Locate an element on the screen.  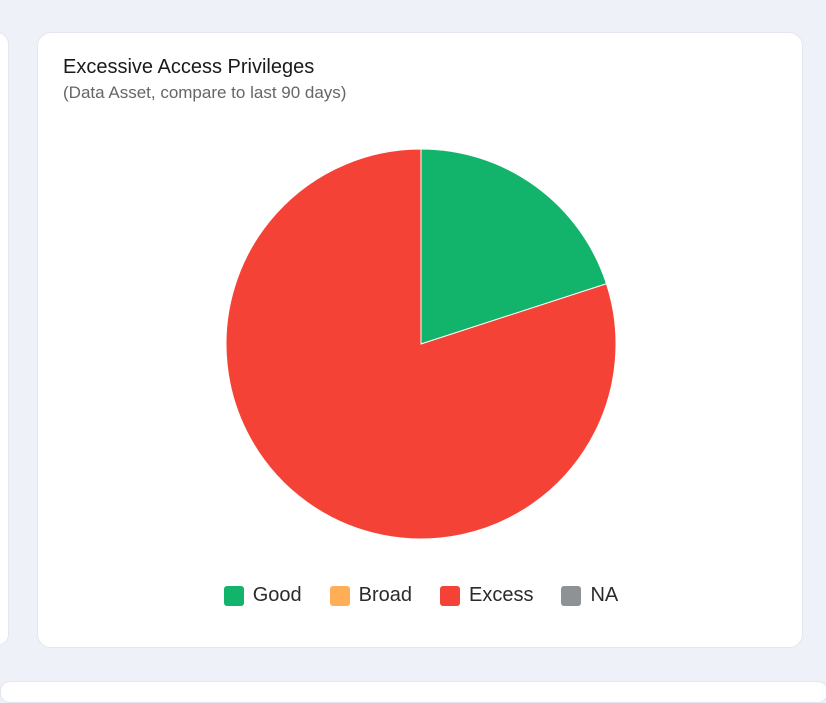
legend-label-good: Good is located at coordinates (277, 595).